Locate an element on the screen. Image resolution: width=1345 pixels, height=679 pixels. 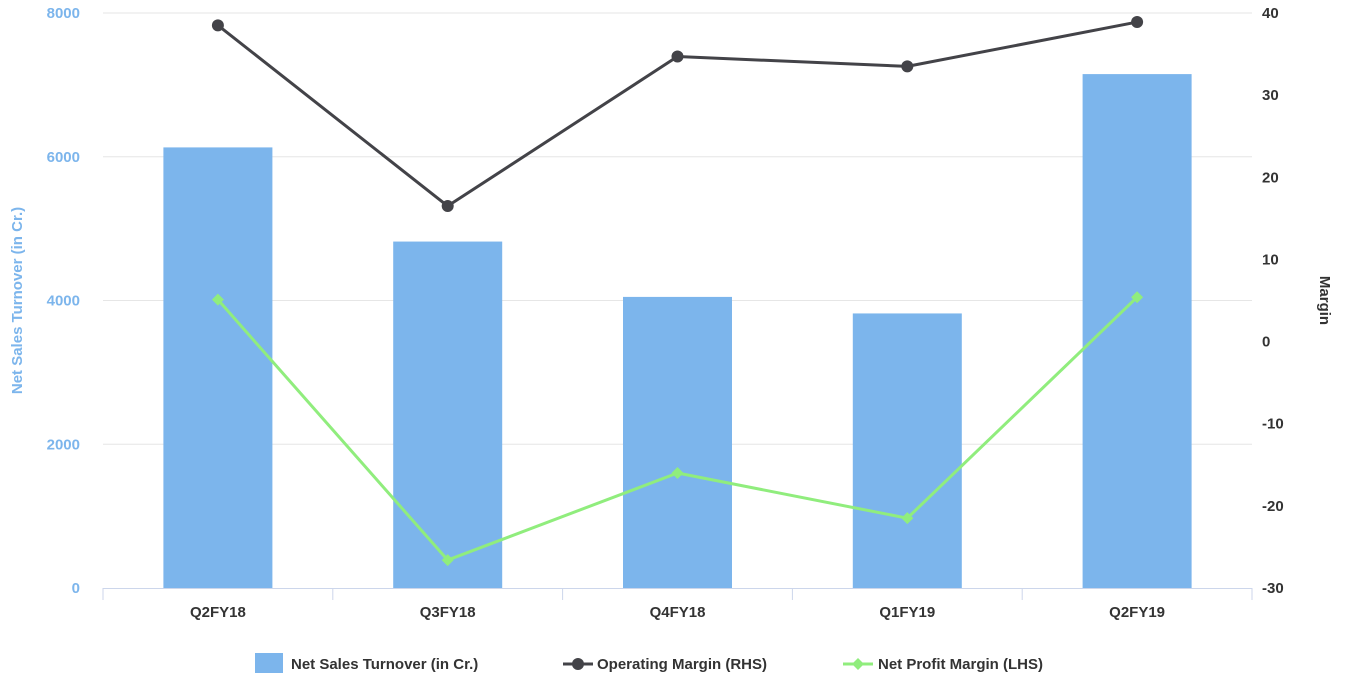
bar-q2fy19 is located at coordinates (1137, 331).